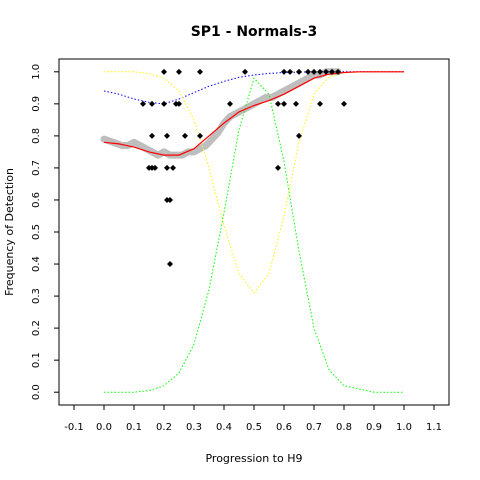 This screenshot has height=480, width=480. Describe the element at coordinates (374, 427) in the screenshot. I see `x-tick-label: 0.9` at that location.